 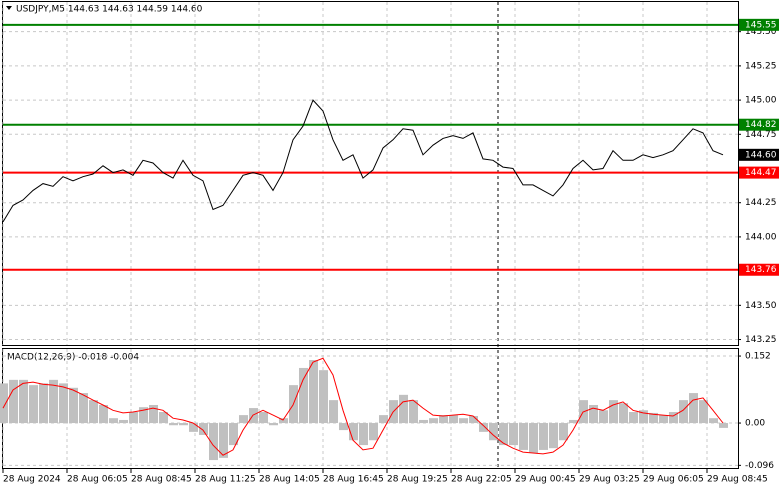 I want to click on y-tick-label: 144.25, so click(x=761, y=203).